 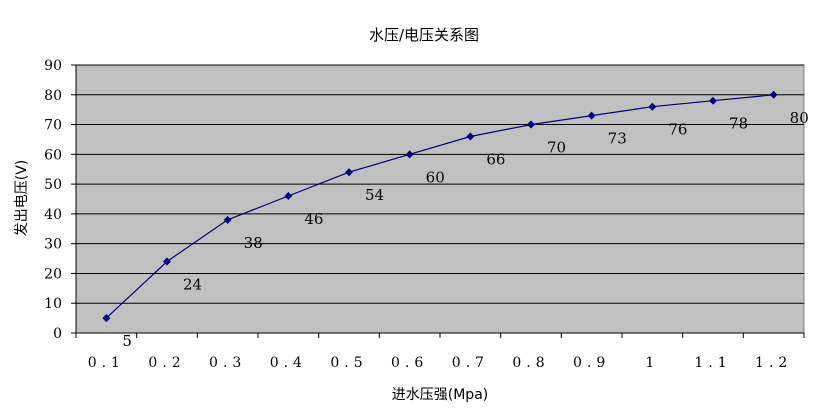 What do you see at coordinates (530, 363) in the screenshot?
I see `x-tick-label: 0.8` at bounding box center [530, 363].